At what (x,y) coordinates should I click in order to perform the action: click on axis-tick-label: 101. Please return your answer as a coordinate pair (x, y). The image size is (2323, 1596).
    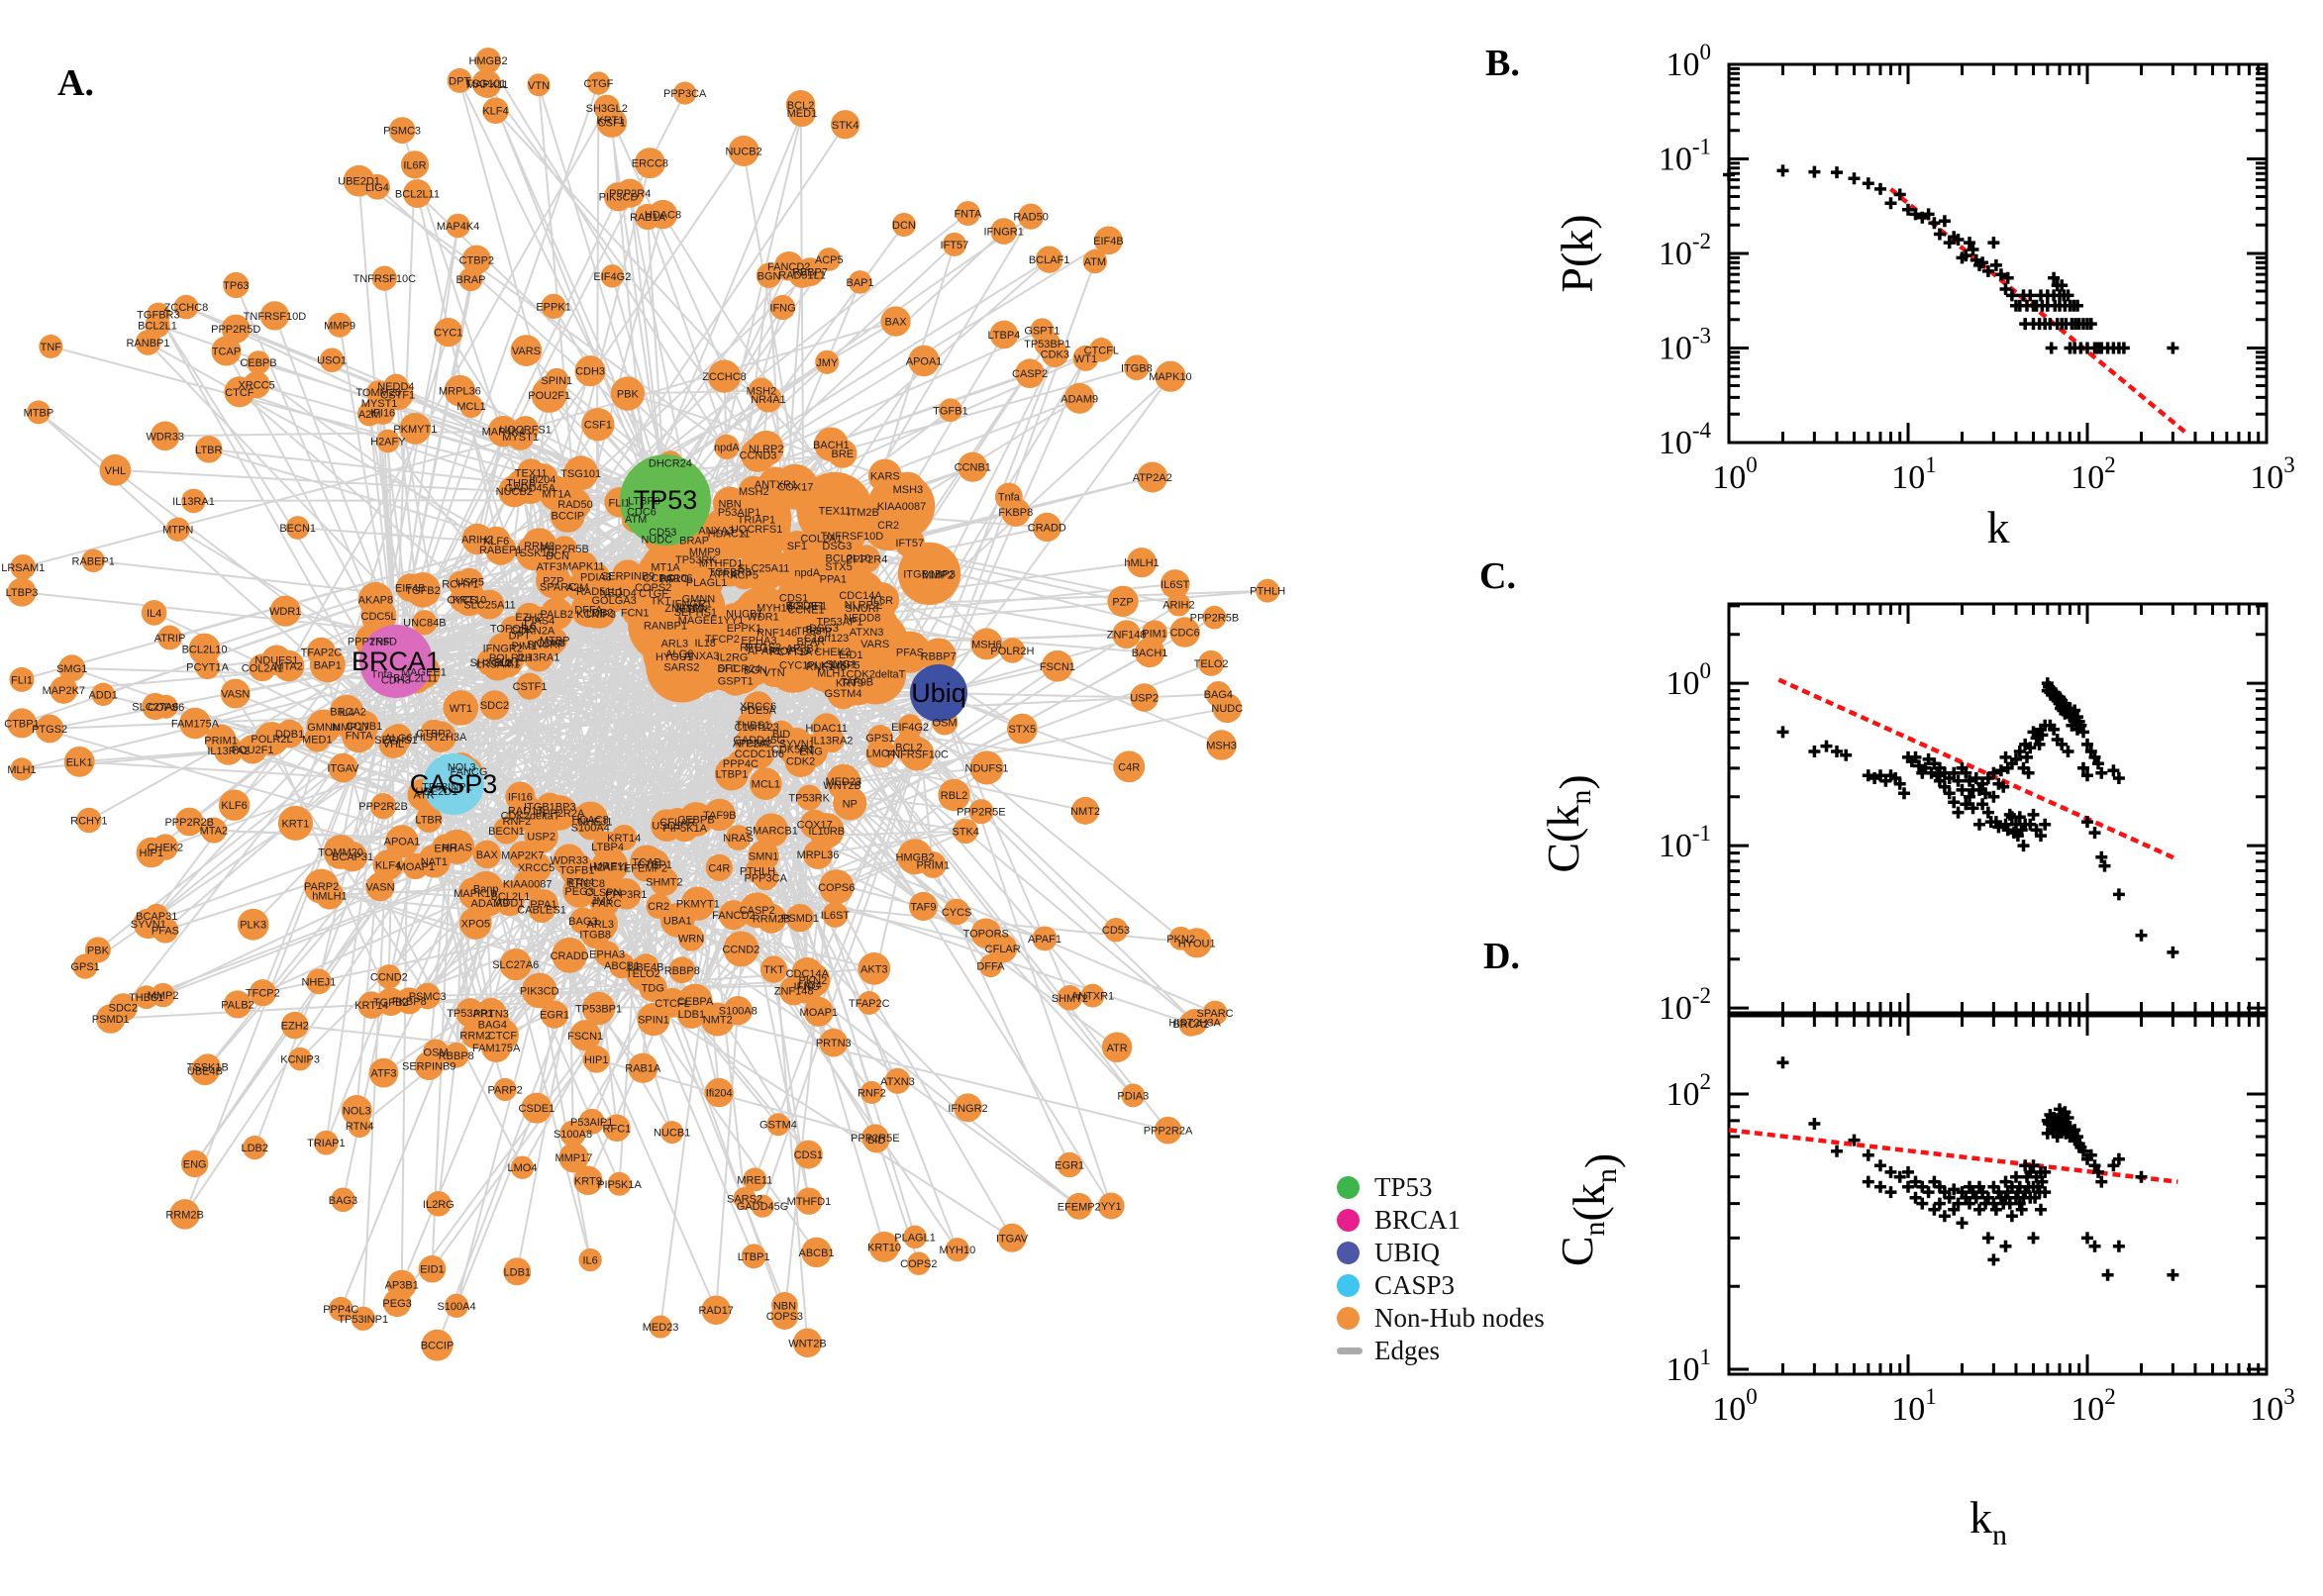
    Looking at the image, I should click on (1914, 1406).